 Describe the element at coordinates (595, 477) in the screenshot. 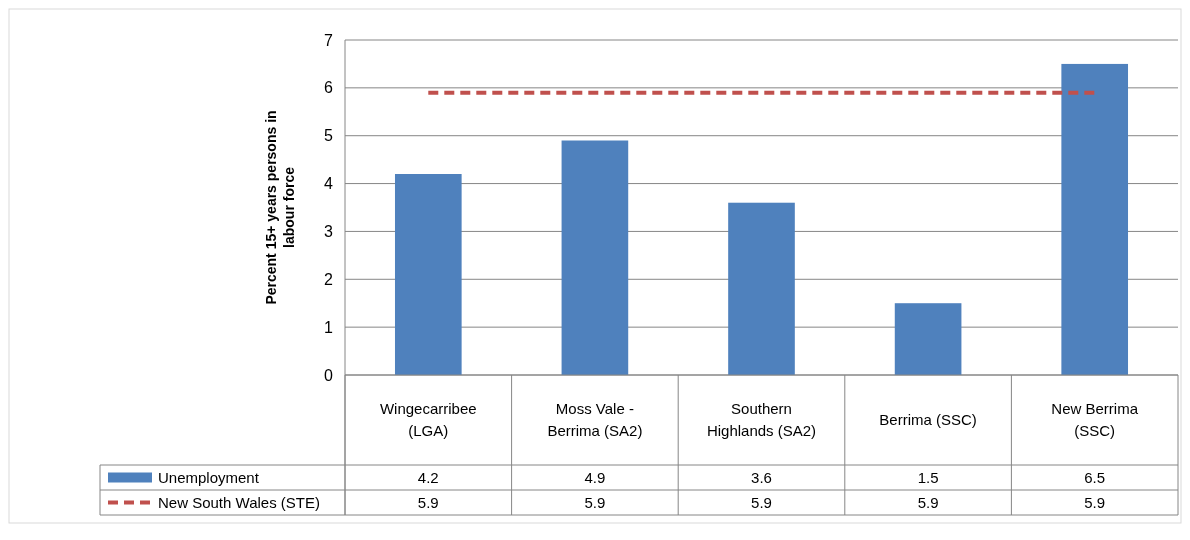

I see `data-label: 4.9` at that location.